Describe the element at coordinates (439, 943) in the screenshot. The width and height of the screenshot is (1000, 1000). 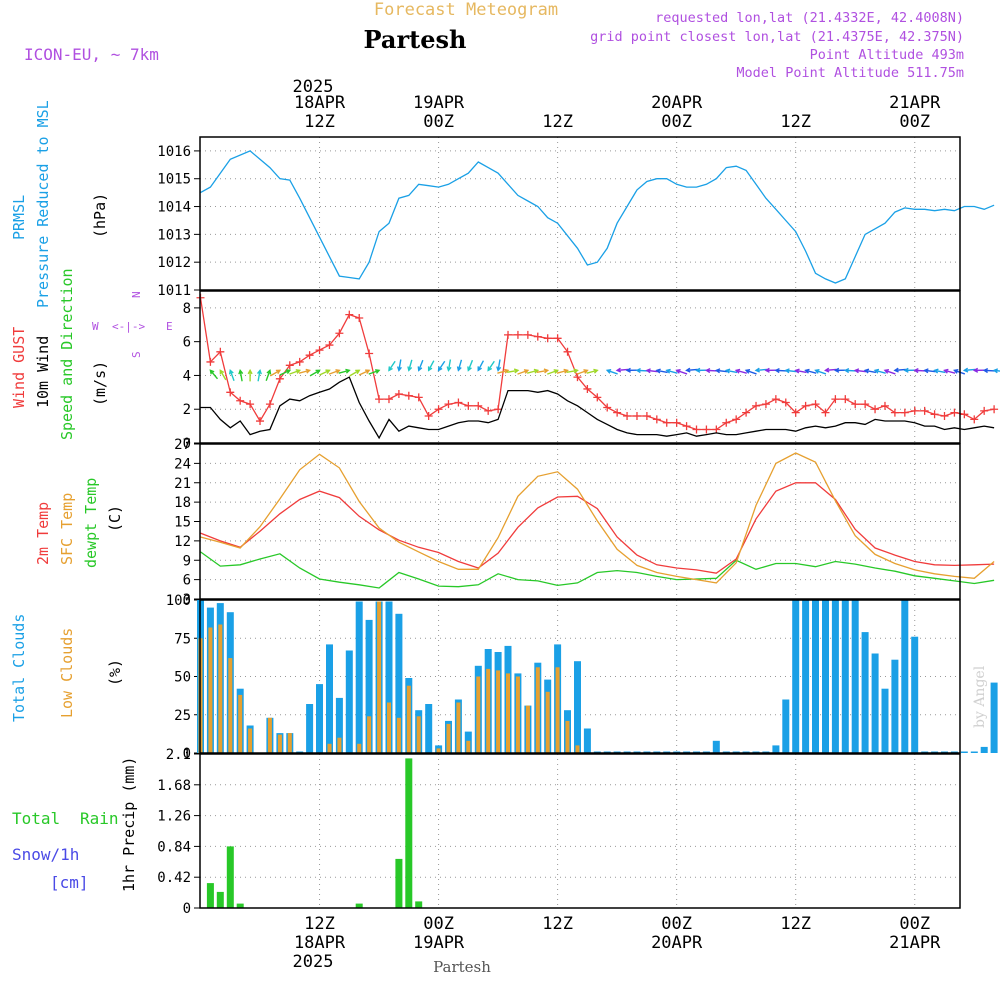
I see `bottom-date-label: 19APR` at that location.